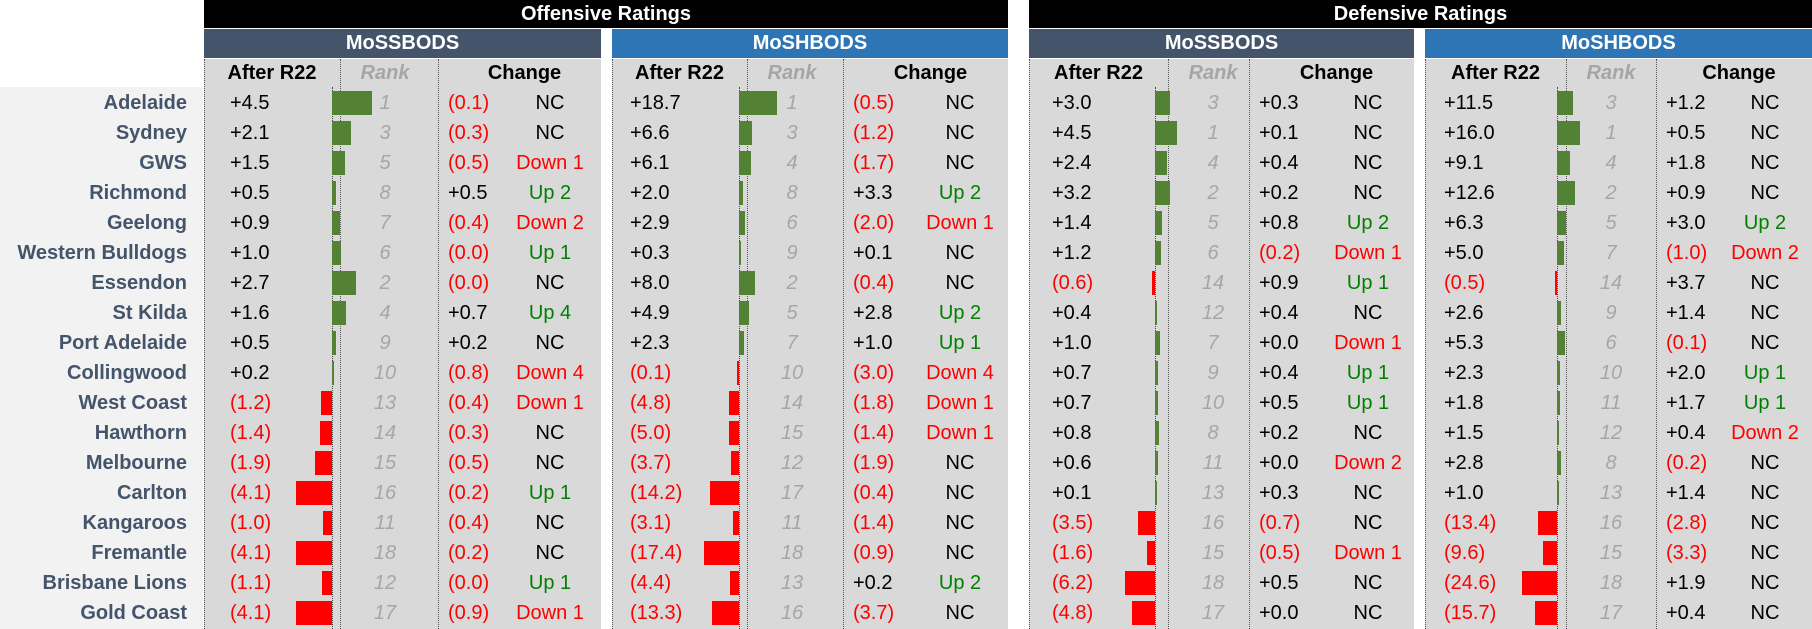 The image size is (1812, 629). Describe the element at coordinates (1470, 583) in the screenshot. I see `rating-value: (24.6)` at that location.